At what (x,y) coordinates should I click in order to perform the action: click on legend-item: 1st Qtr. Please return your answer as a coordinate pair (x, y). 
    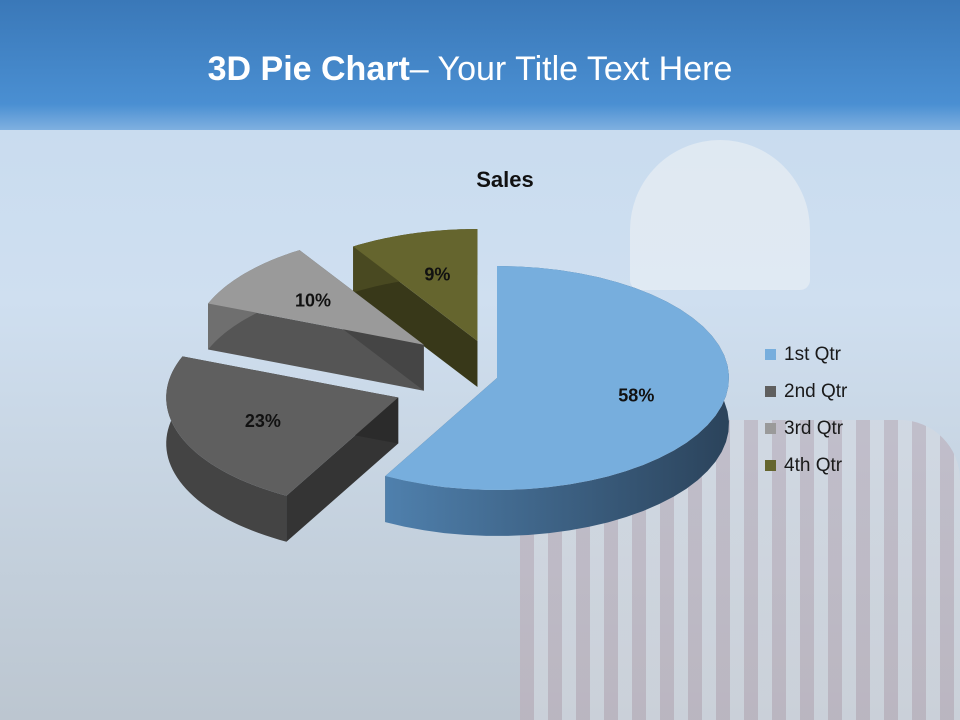
    Looking at the image, I should click on (806, 354).